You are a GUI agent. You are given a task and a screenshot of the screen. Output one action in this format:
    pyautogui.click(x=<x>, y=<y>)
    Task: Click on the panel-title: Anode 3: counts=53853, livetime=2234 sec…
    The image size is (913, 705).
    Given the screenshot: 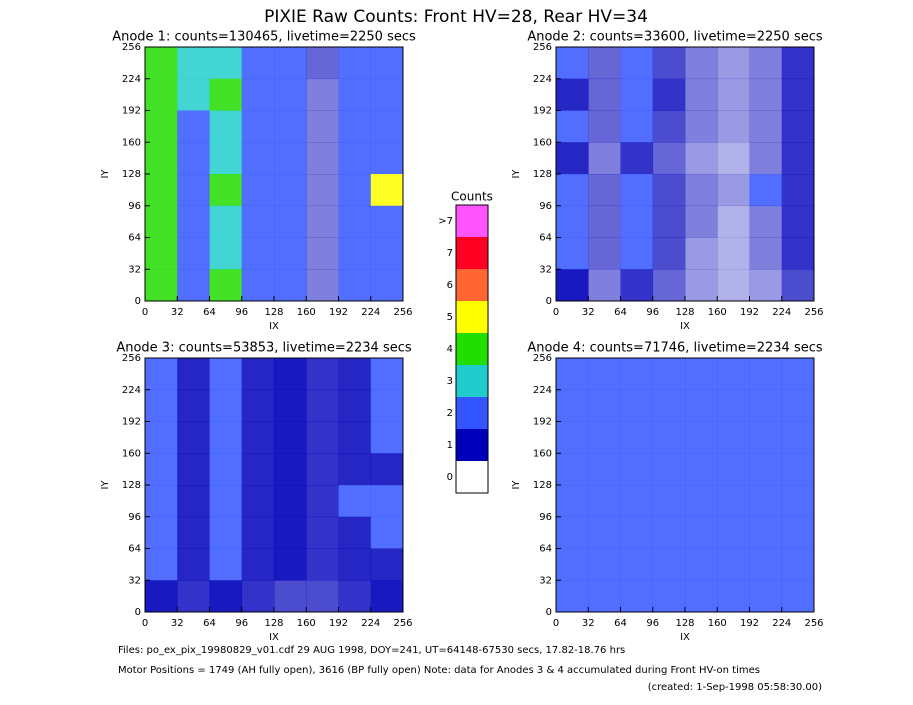 What is the action you would take?
    pyautogui.click(x=264, y=348)
    